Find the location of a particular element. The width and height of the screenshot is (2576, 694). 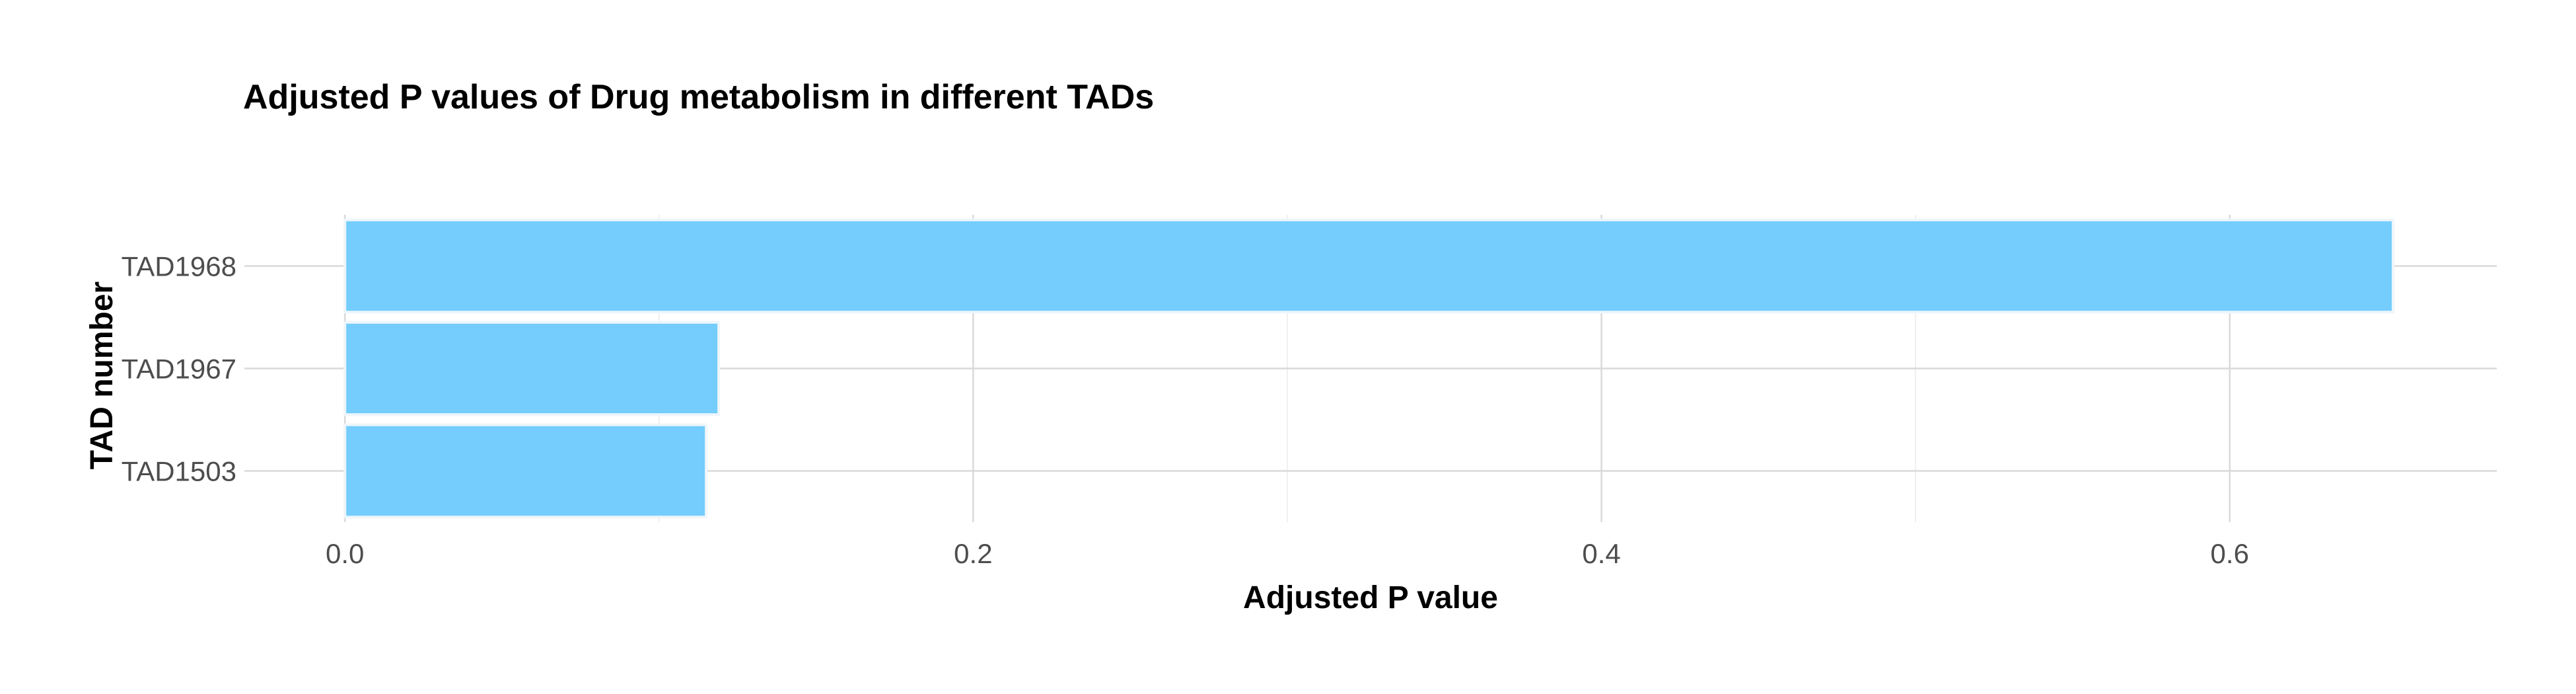

x-tick-label: 0.2 is located at coordinates (973, 553).